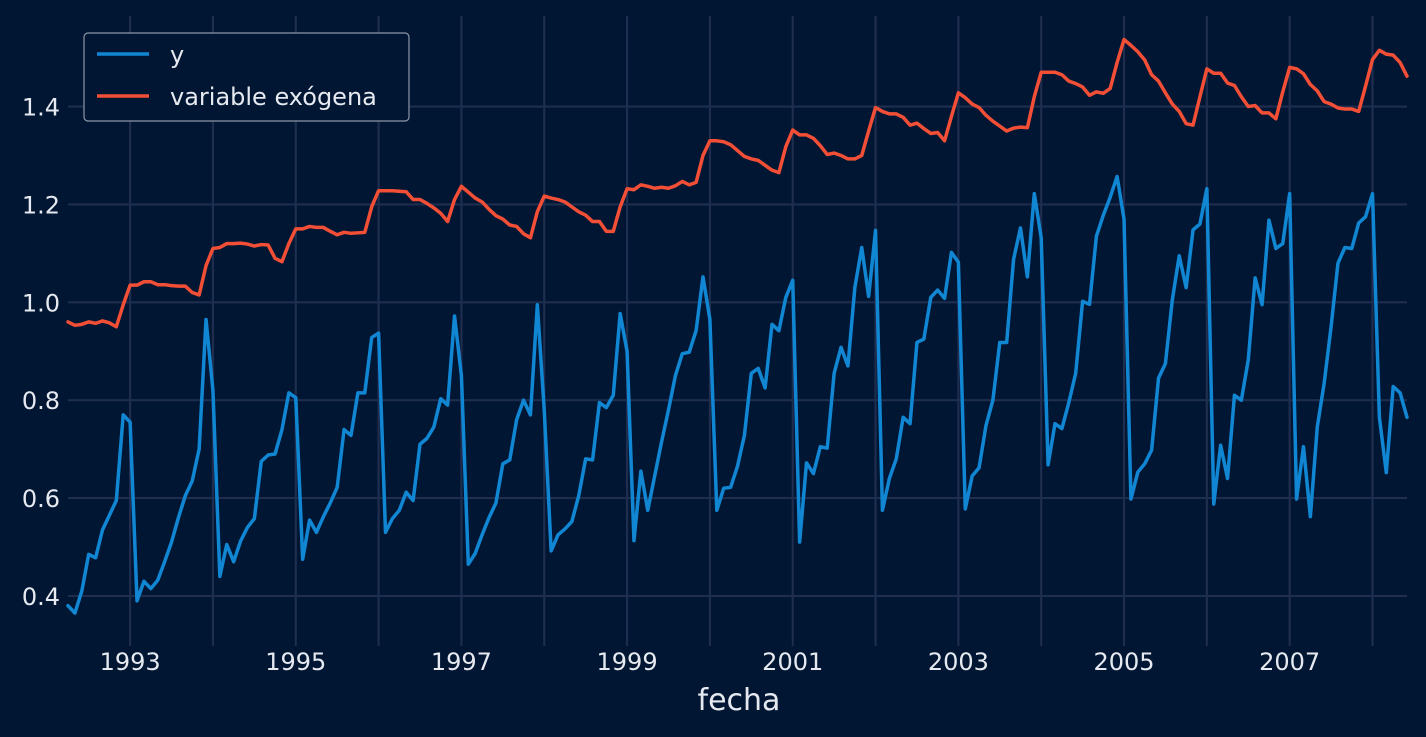  What do you see at coordinates (273, 97) in the screenshot?
I see `legend-label-variable-exogena: variable exógena` at bounding box center [273, 97].